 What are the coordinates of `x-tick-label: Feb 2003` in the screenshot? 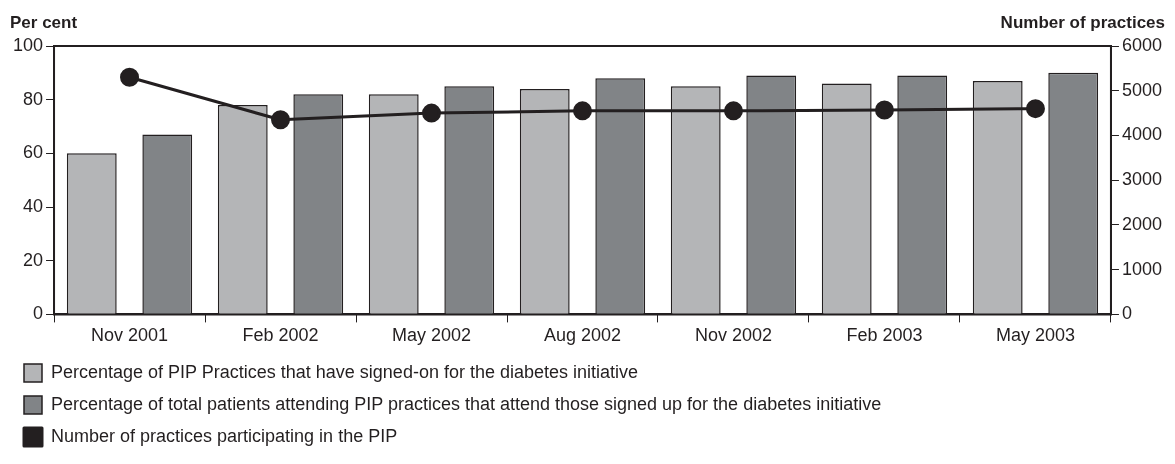 It's located at (884, 335).